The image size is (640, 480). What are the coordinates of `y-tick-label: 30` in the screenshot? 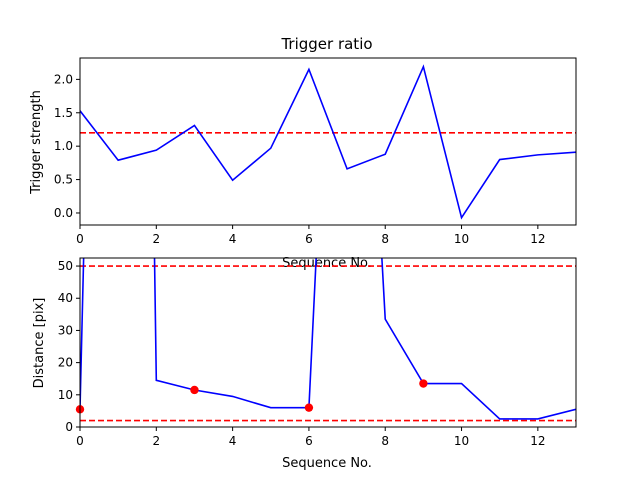 It's located at (65, 330).